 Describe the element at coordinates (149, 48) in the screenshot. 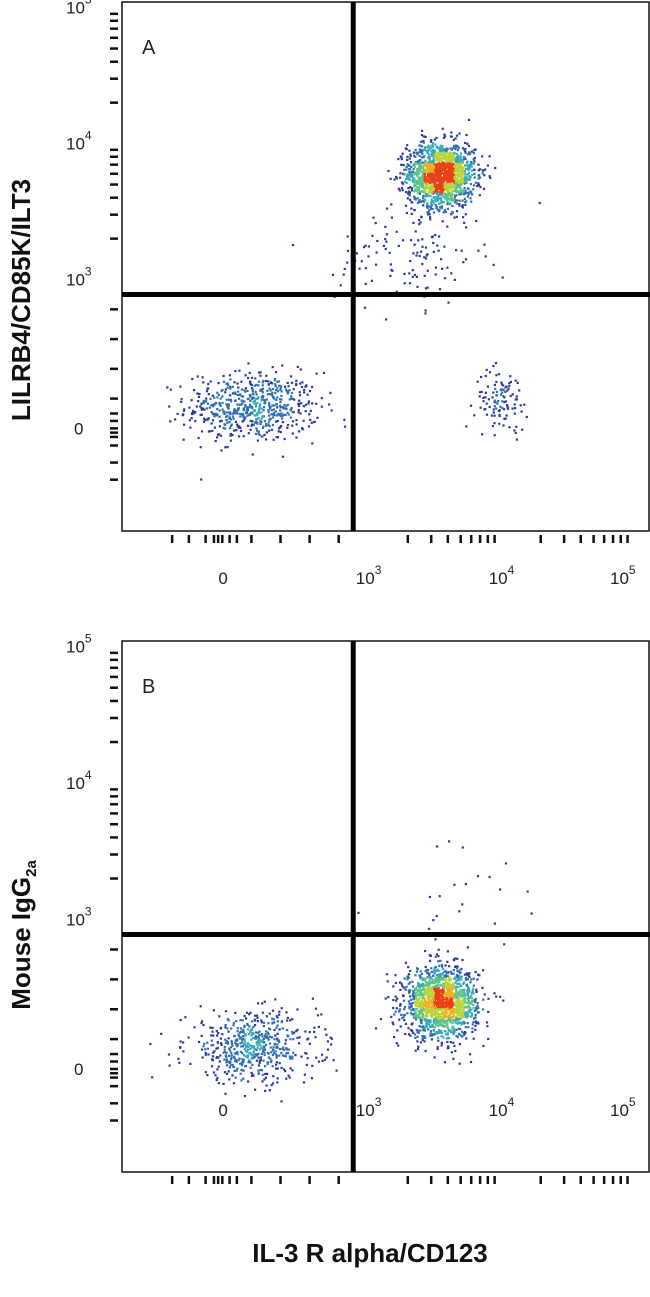

I see `panel-label: A` at that location.